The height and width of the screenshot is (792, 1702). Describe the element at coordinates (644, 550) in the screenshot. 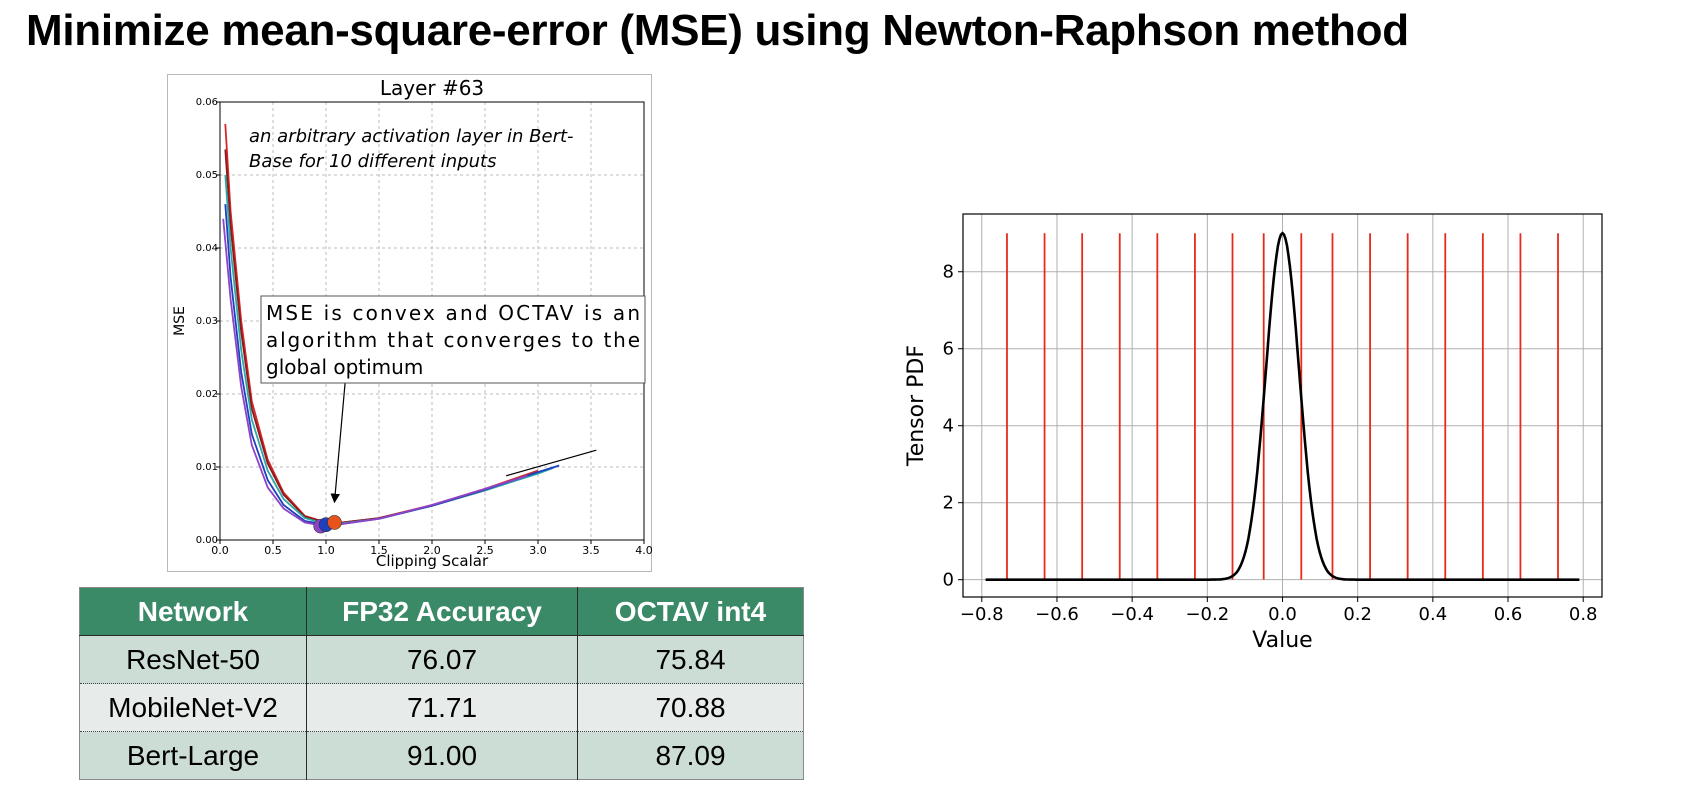

I see `x-tick-label: 4.0` at that location.